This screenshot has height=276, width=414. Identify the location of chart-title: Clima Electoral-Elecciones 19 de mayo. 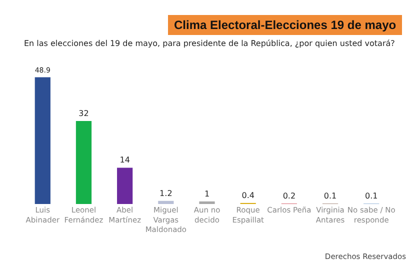
(285, 25).